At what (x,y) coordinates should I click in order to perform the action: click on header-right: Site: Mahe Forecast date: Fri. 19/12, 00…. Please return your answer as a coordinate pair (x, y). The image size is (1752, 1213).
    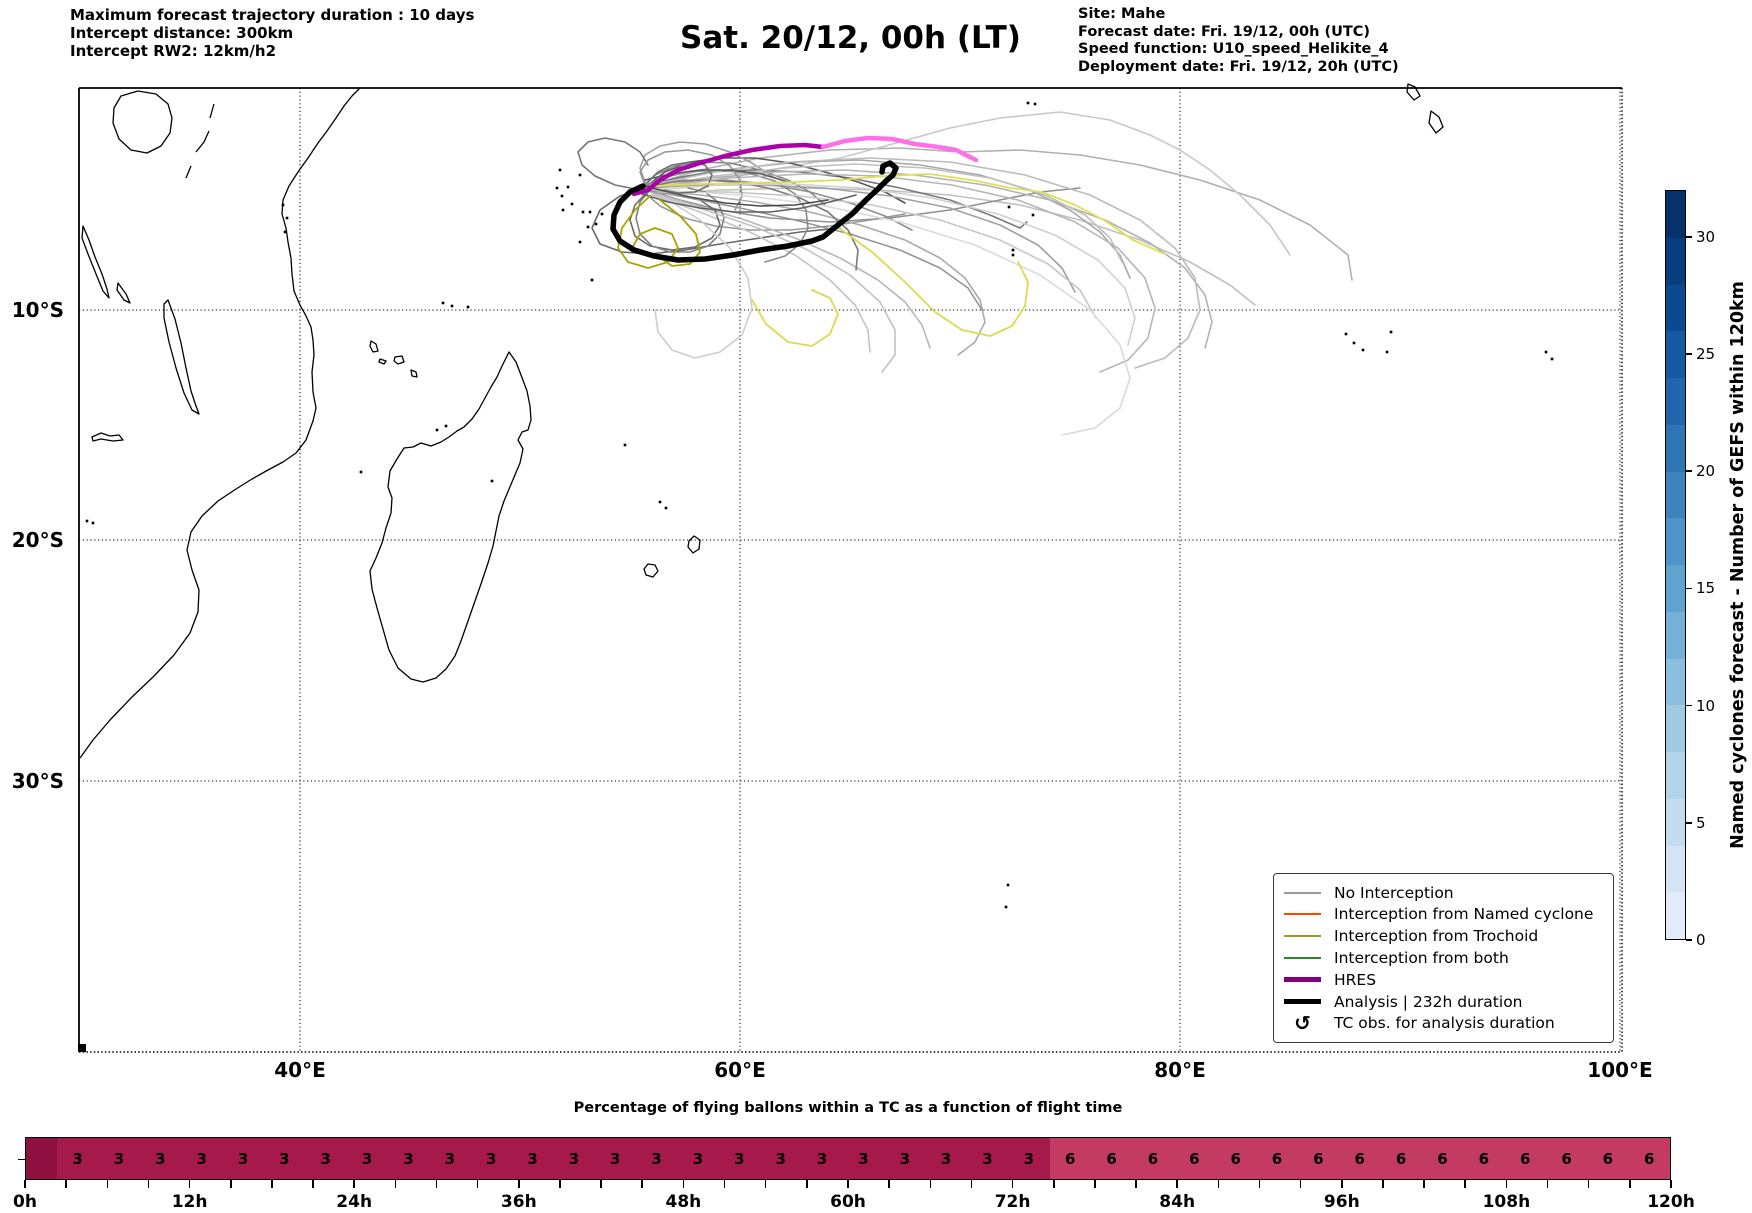
    Looking at the image, I should click on (1238, 41).